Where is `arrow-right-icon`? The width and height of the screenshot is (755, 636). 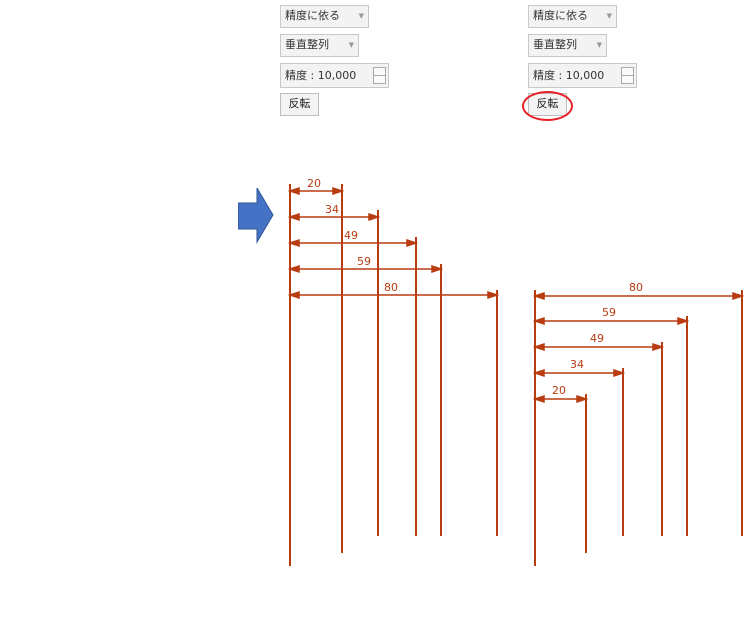 arrow-right-icon is located at coordinates (256, 216).